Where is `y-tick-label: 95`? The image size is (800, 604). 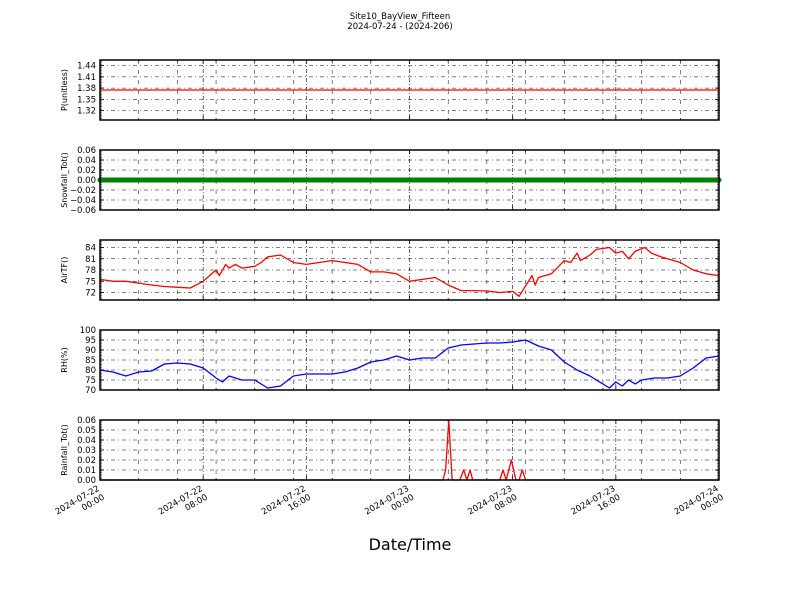
y-tick-label: 95 is located at coordinates (90, 341).